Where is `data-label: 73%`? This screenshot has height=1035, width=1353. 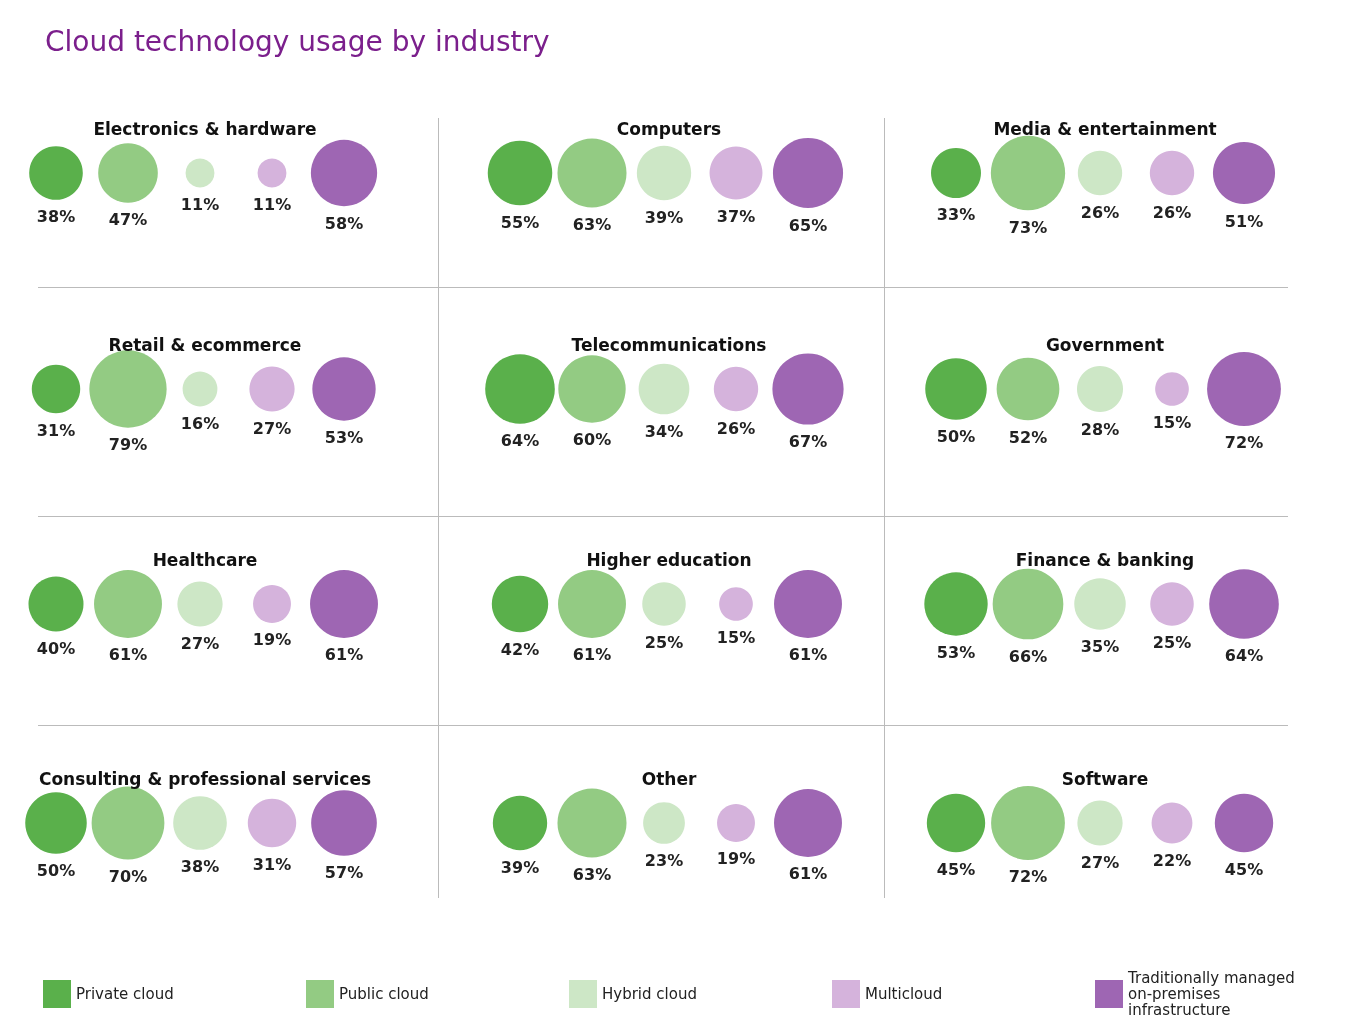
data-label: 73% is located at coordinates (1028, 227).